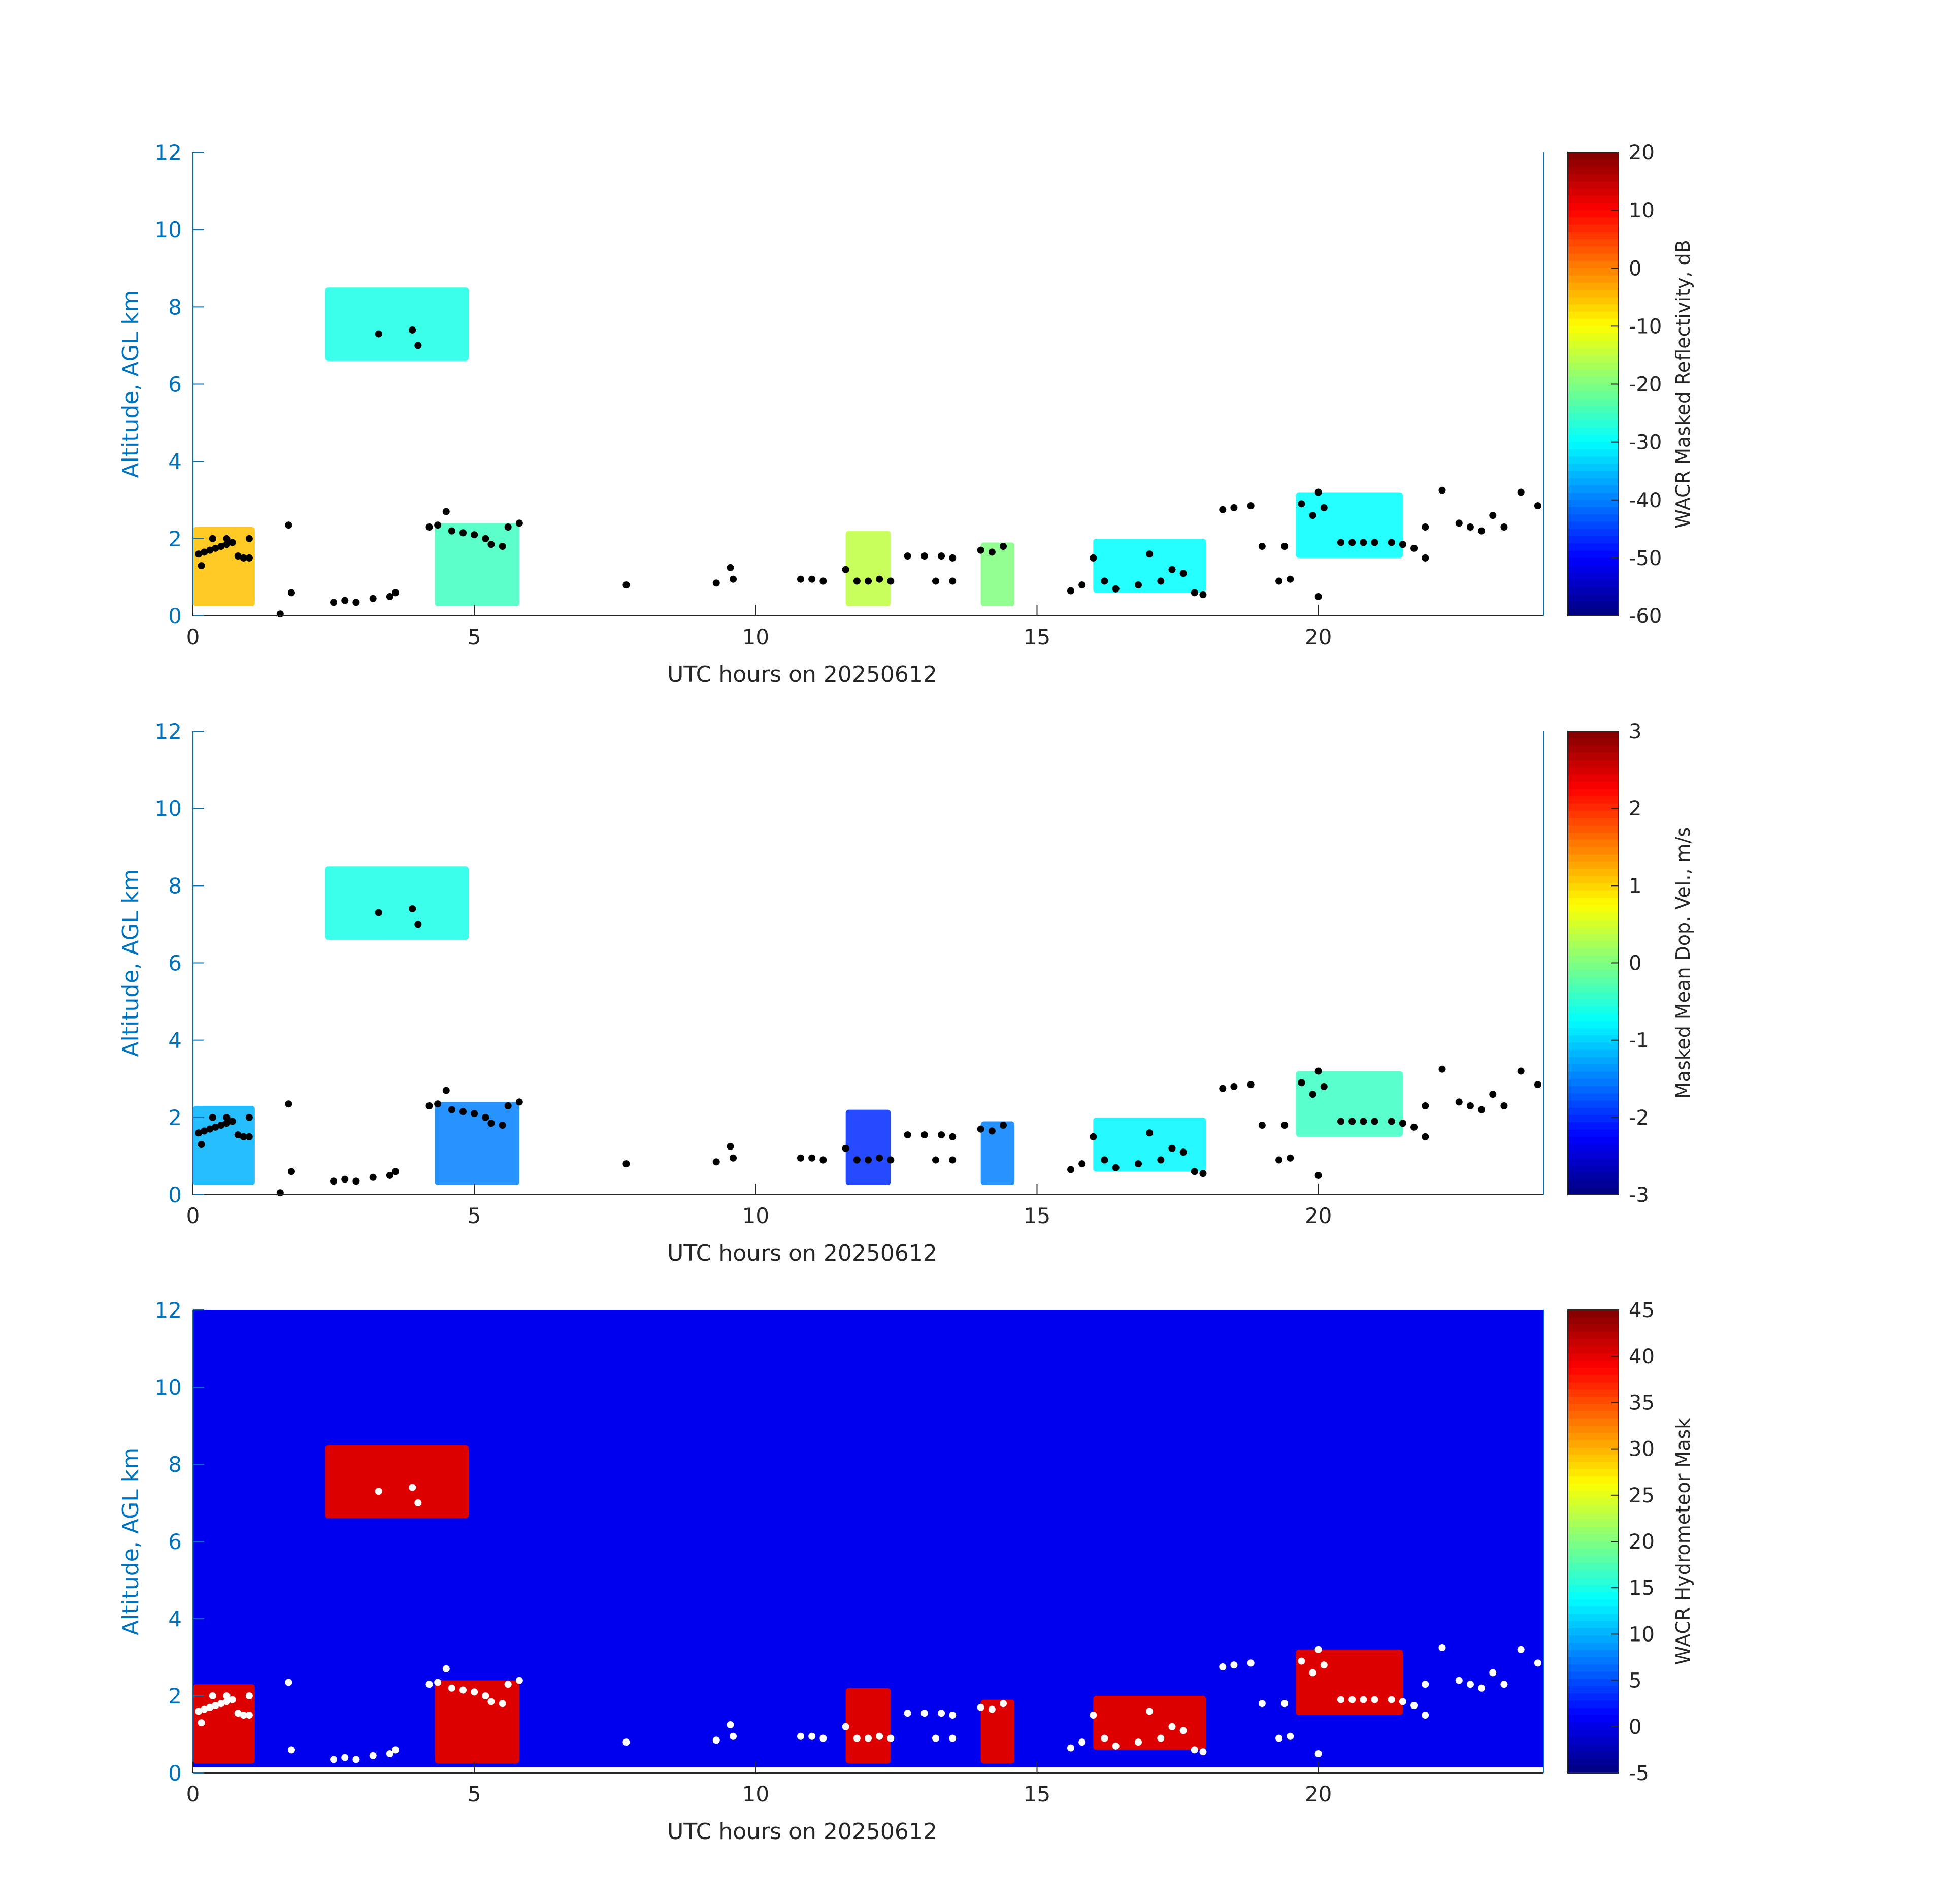 Image resolution: width=1942 pixels, height=1904 pixels. Describe the element at coordinates (1645, 385) in the screenshot. I see `colorbar-tick-label: -20` at that location.